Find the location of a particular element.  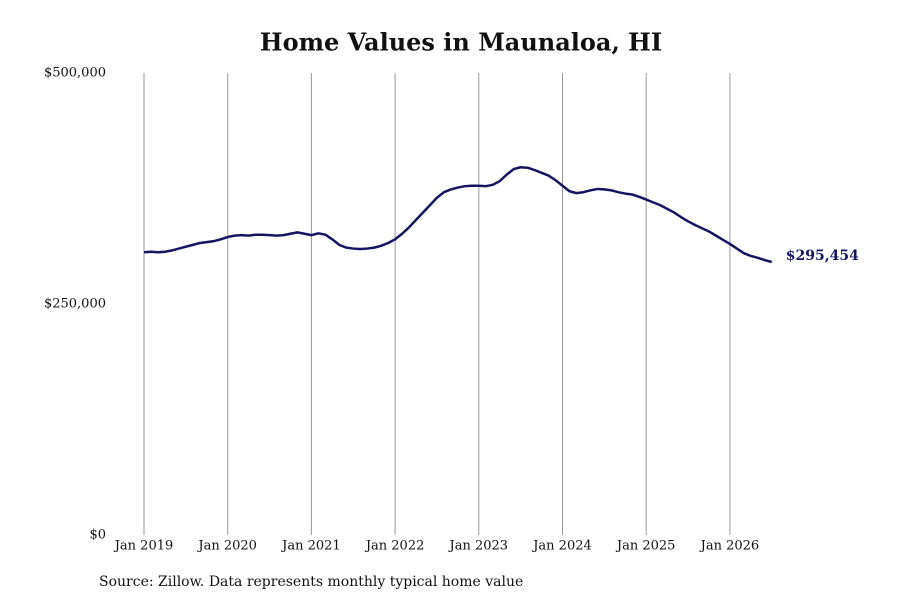

chart-title: Home Values in Maunaloa, HI is located at coordinates (461, 42).